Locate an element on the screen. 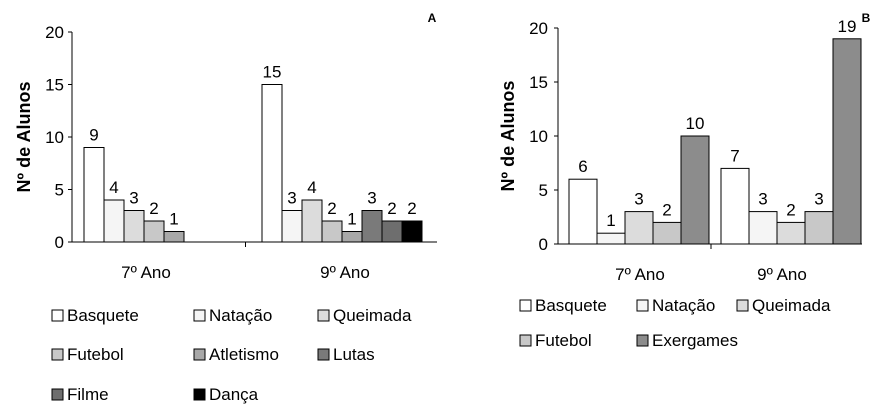 The width and height of the screenshot is (879, 410). bar-data-label: 7 is located at coordinates (734, 155).